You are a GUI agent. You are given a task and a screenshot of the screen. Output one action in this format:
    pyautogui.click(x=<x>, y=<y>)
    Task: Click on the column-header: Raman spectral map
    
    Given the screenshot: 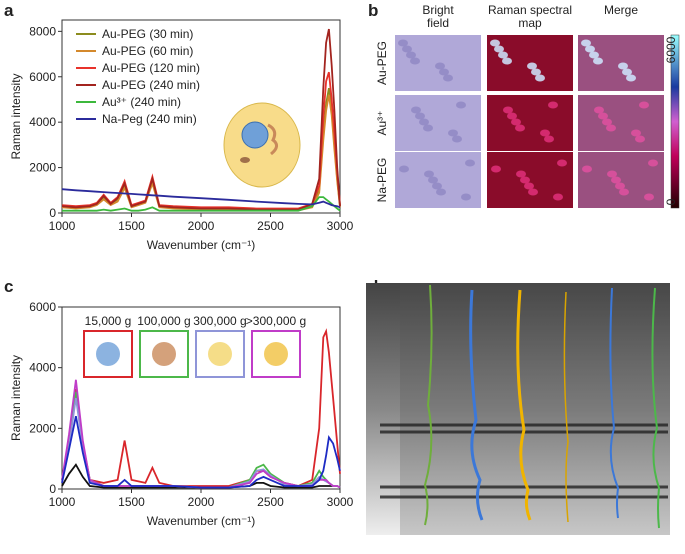 What is the action you would take?
    pyautogui.click(x=530, y=16)
    